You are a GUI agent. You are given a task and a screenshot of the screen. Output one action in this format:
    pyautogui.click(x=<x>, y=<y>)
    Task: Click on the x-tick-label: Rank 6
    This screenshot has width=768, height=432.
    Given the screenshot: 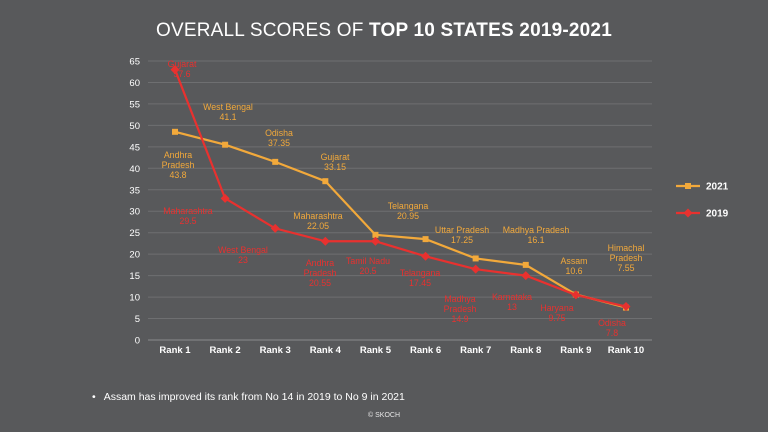 What is the action you would take?
    pyautogui.click(x=425, y=350)
    